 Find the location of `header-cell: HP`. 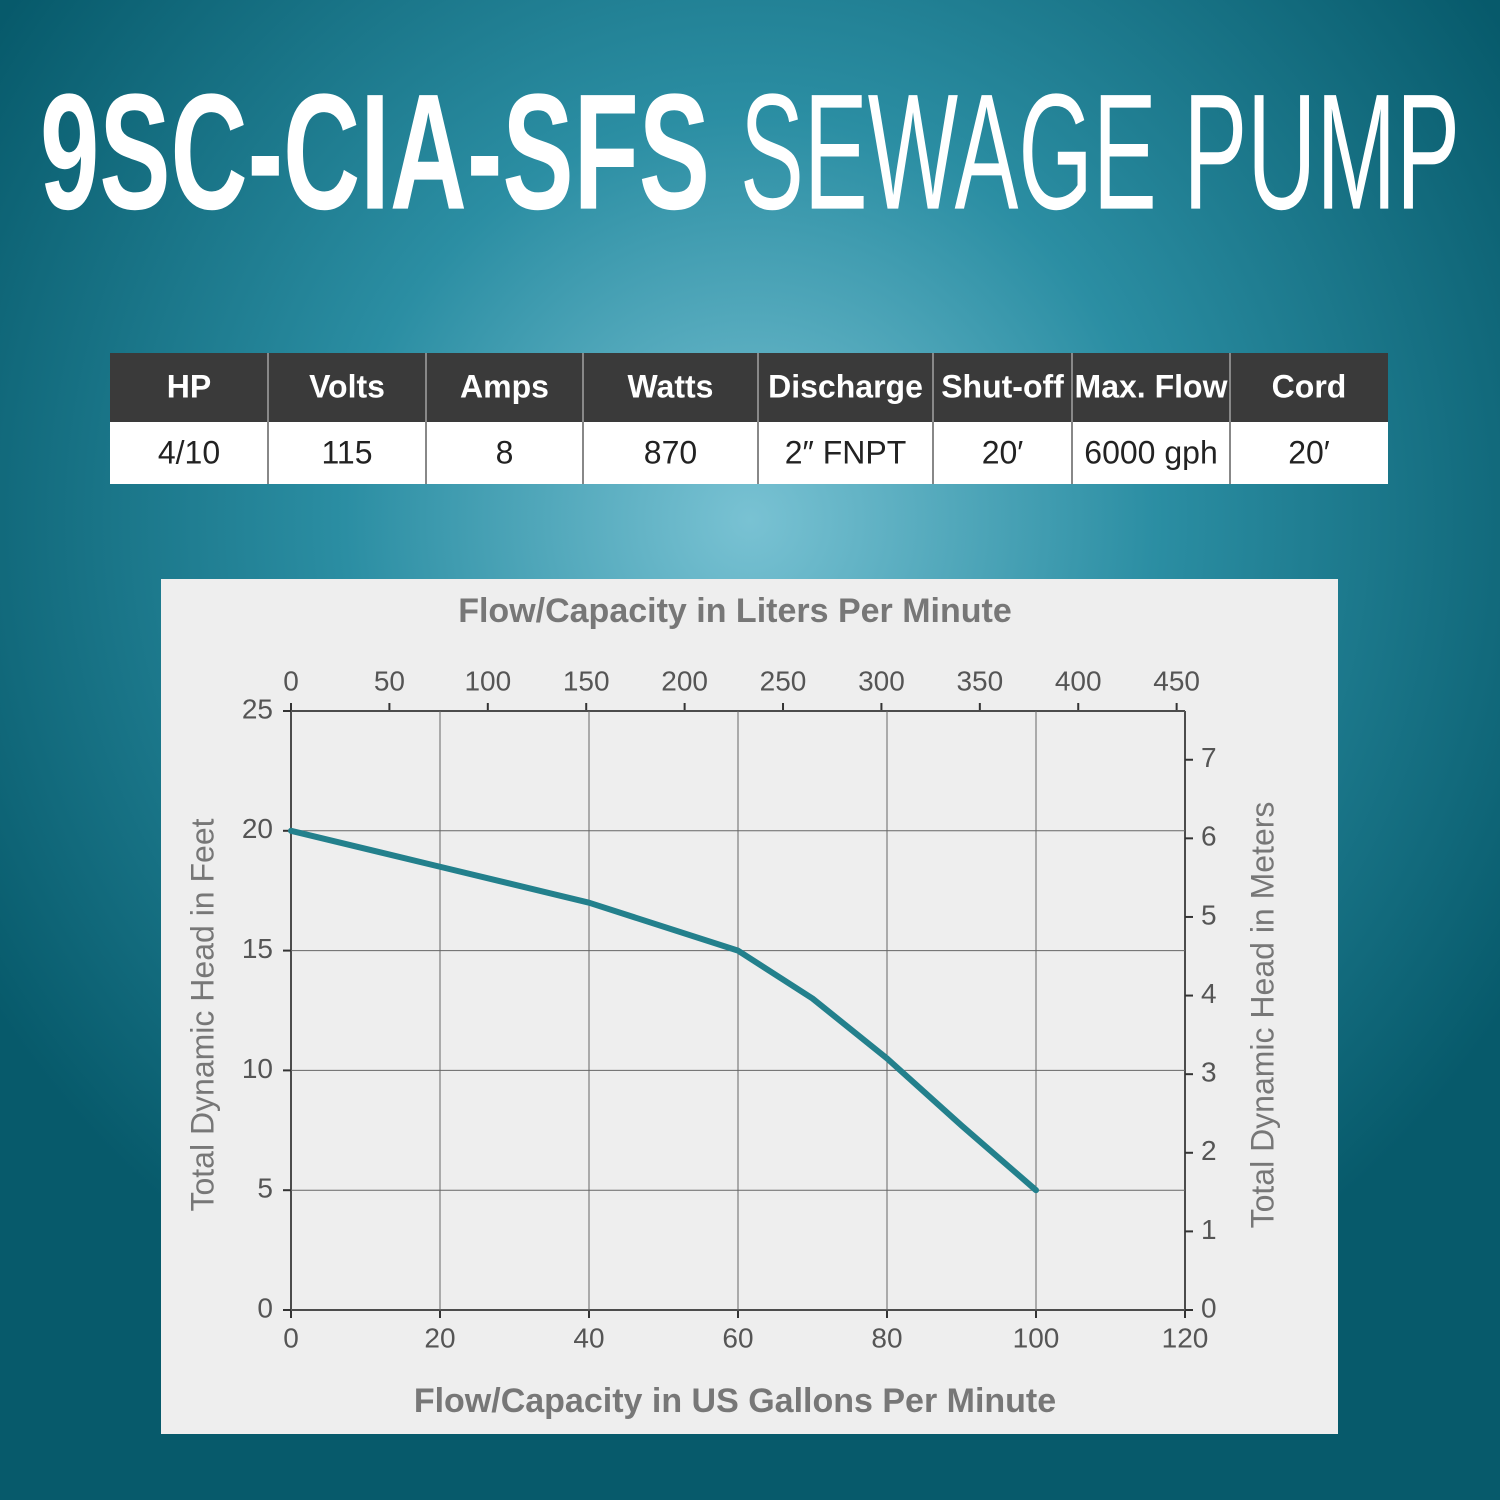

header-cell: HP is located at coordinates (189, 386).